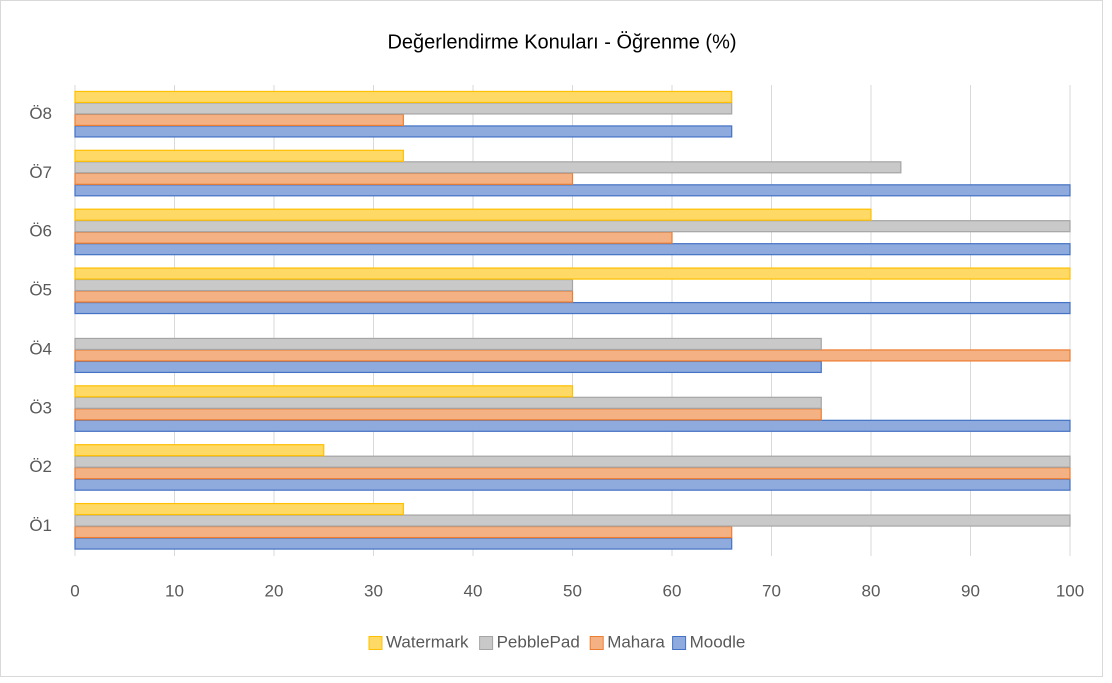 This screenshot has width=1112, height=683. What do you see at coordinates (40, 348) in the screenshot?
I see `y-tick-label: Ö4` at bounding box center [40, 348].